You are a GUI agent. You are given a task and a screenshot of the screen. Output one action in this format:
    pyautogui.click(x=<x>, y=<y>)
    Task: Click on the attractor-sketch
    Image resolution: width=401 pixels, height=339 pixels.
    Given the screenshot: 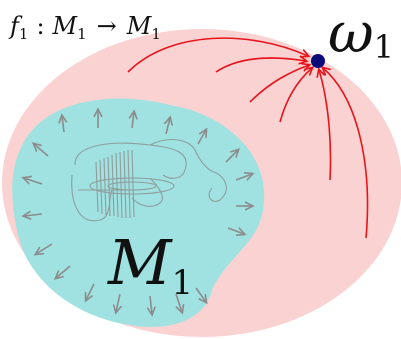 What is the action you would take?
    pyautogui.click(x=149, y=180)
    